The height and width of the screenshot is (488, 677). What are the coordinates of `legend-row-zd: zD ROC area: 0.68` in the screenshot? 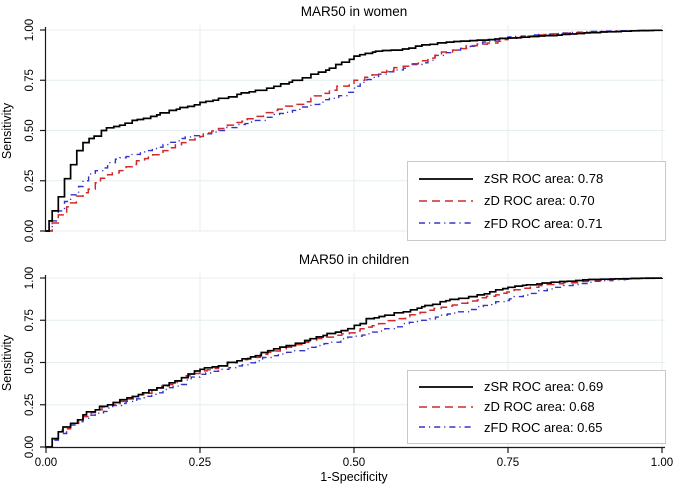 It's located at (536, 406).